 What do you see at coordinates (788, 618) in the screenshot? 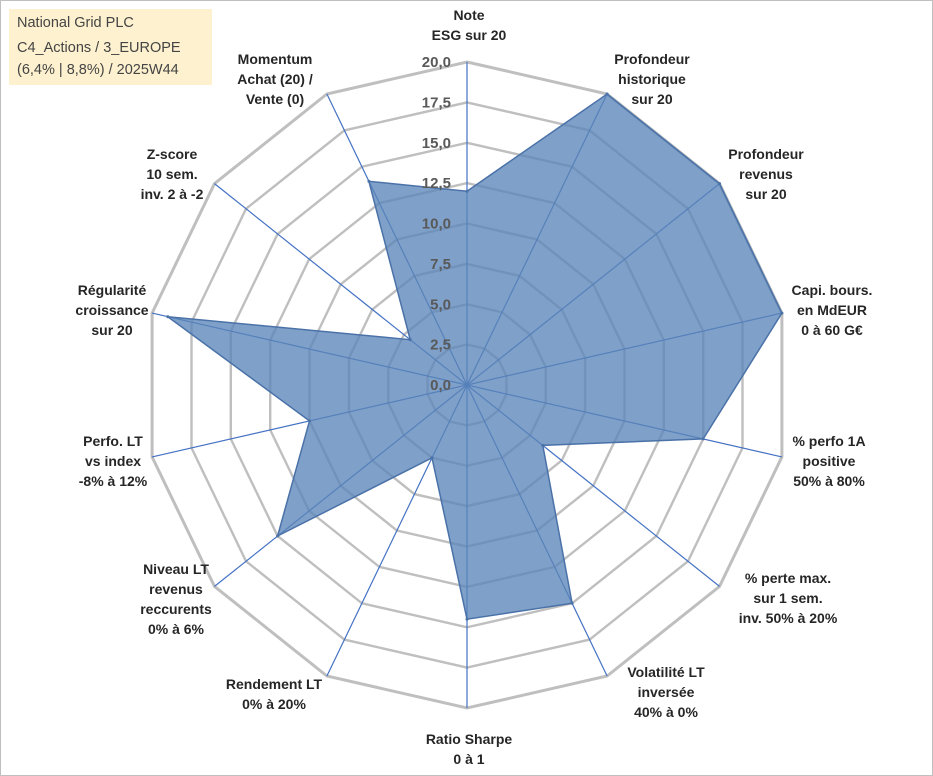
I see `axis-label-line: inv. 50% à 20%` at bounding box center [788, 618].